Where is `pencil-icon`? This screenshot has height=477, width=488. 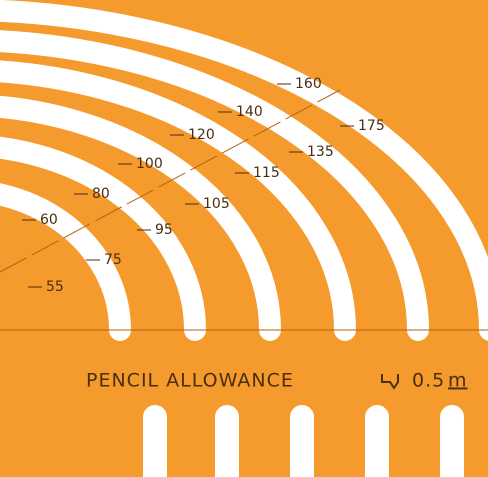 pencil-icon is located at coordinates (390, 382).